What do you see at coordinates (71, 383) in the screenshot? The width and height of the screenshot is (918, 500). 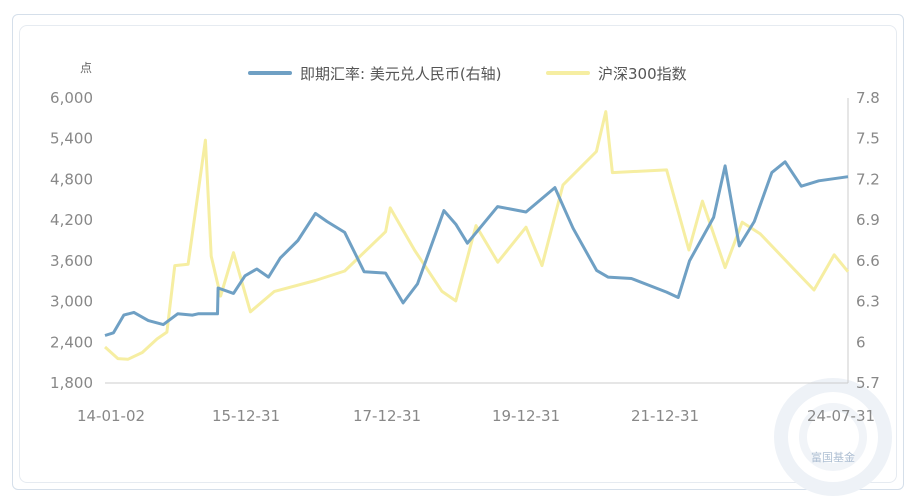 I see `left-tick-label: 1,800` at bounding box center [71, 383].